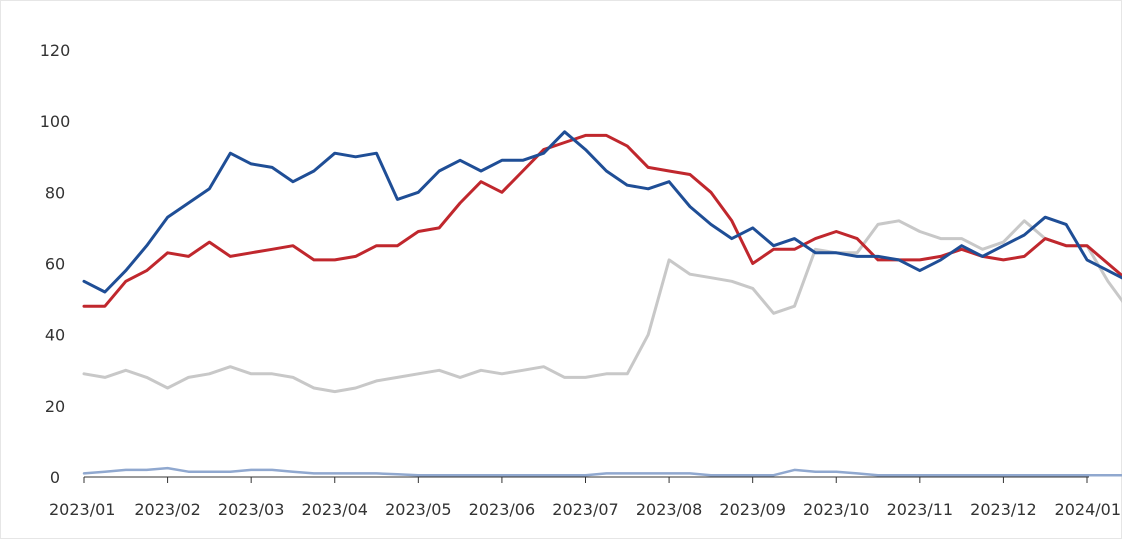 This screenshot has width=1122, height=540. What do you see at coordinates (55, 50) in the screenshot?
I see `y-tick-label: 120` at bounding box center [55, 50].